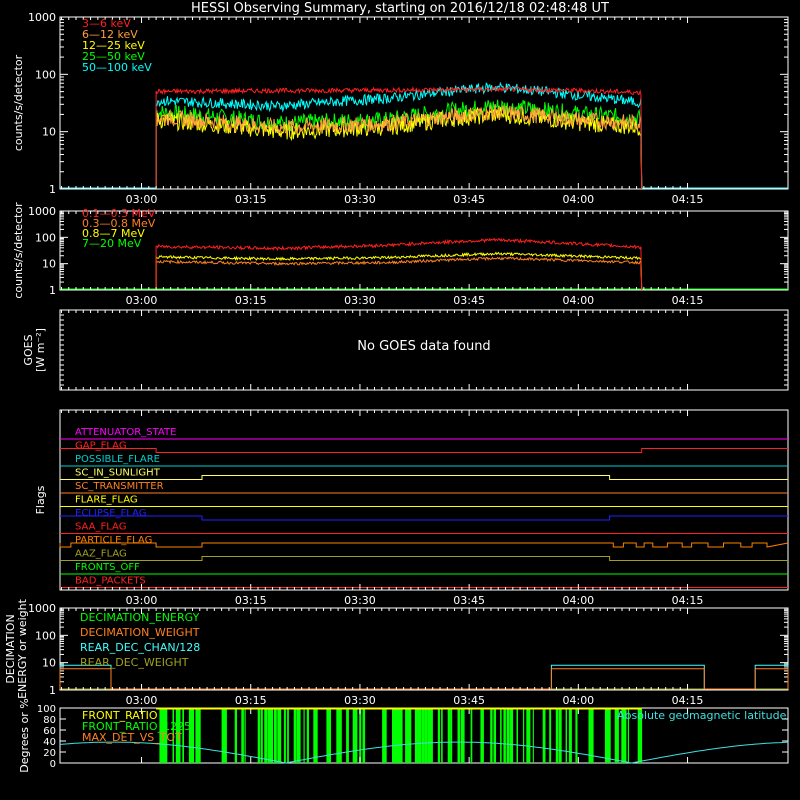  Describe the element at coordinates (24, 735) in the screenshot. I see `y-axis-label: Degrees or %` at that location.